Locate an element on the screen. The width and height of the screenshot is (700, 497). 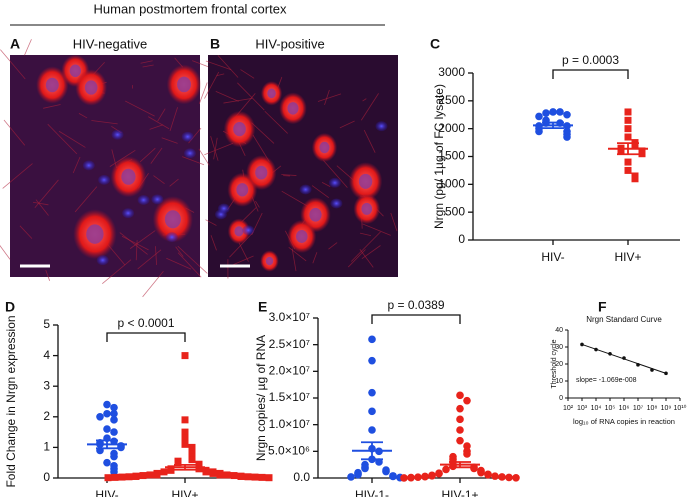
y-axis-label: Threshold cycle is located at coordinates (554, 363).